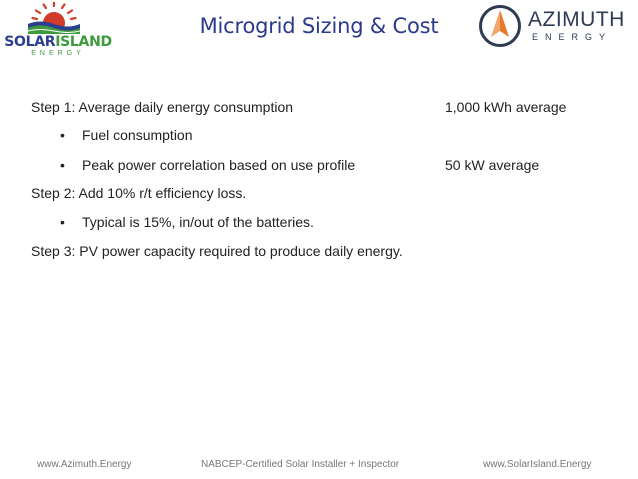 The height and width of the screenshot is (479, 638). I want to click on step-1-label: Step 1: Average daily energy consumption, so click(162, 107).